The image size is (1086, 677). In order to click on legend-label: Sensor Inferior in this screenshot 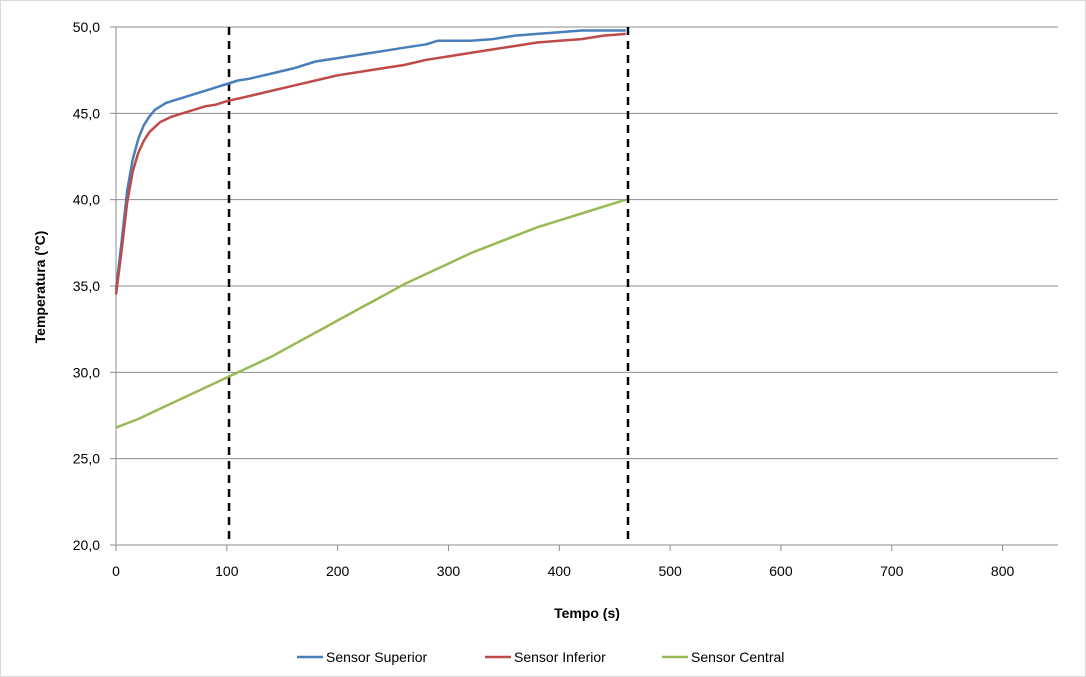, I will do `click(560, 657)`.